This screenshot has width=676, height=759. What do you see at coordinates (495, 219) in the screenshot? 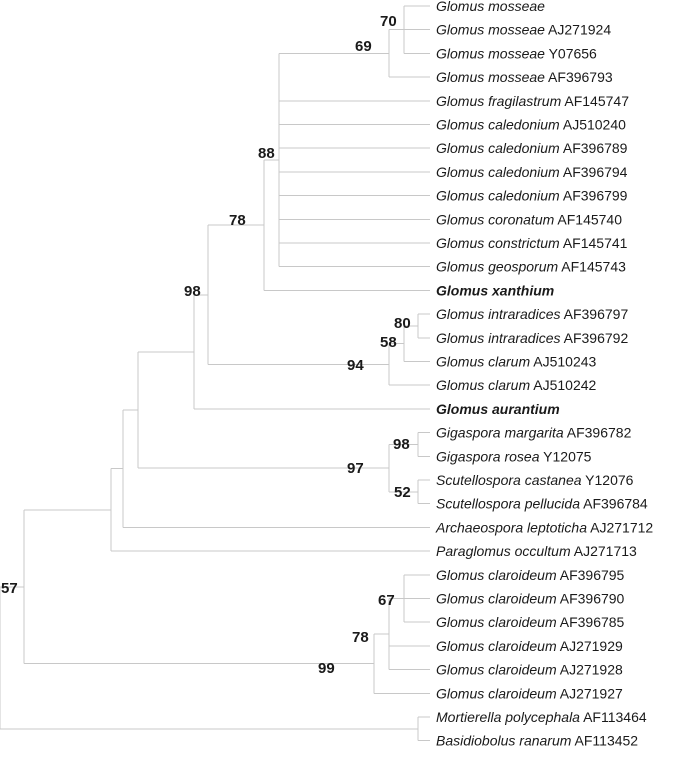
I see `taxon-species-name: Glomus coronatum` at bounding box center [495, 219].